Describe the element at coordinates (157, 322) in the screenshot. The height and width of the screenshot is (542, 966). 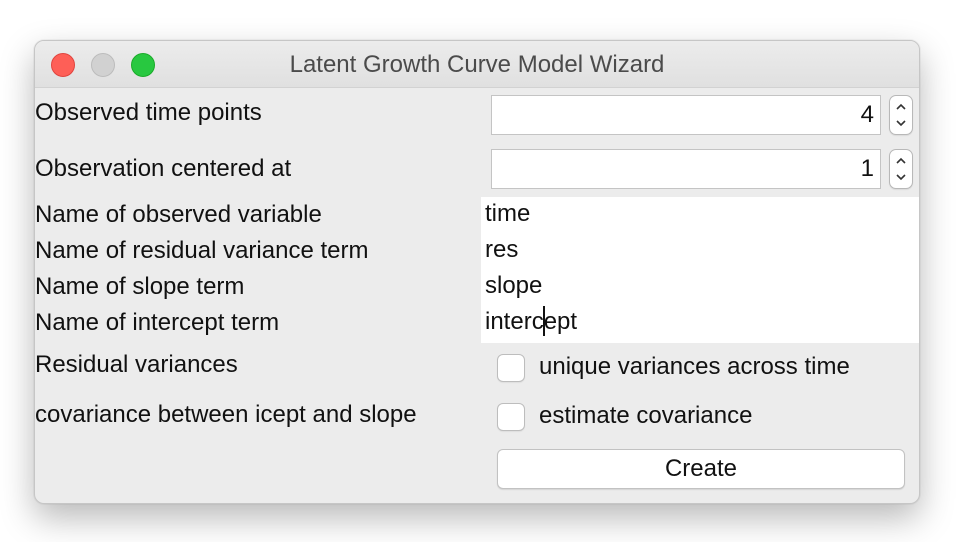
I see `intercept-term-label: Name of intercept term` at that location.